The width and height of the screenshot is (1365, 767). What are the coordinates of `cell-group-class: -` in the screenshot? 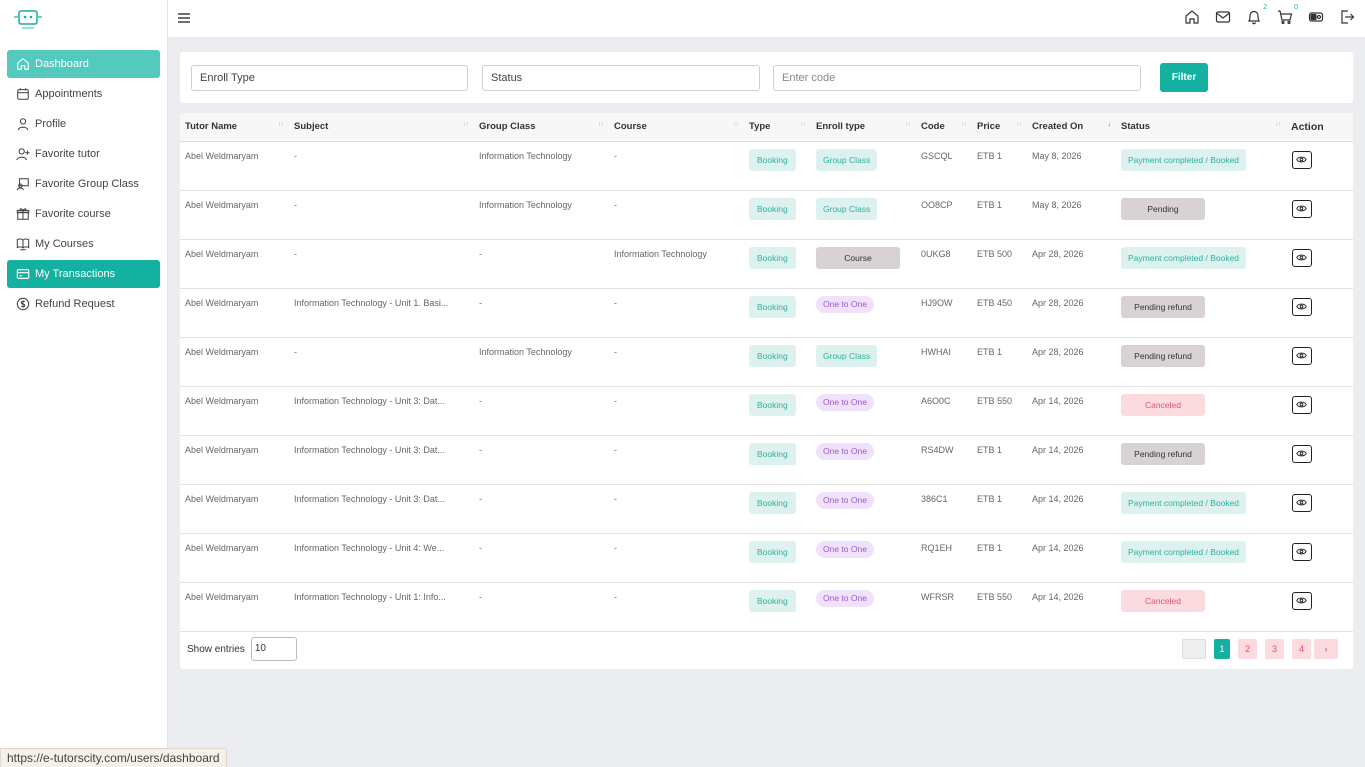 It's located at (541, 411).